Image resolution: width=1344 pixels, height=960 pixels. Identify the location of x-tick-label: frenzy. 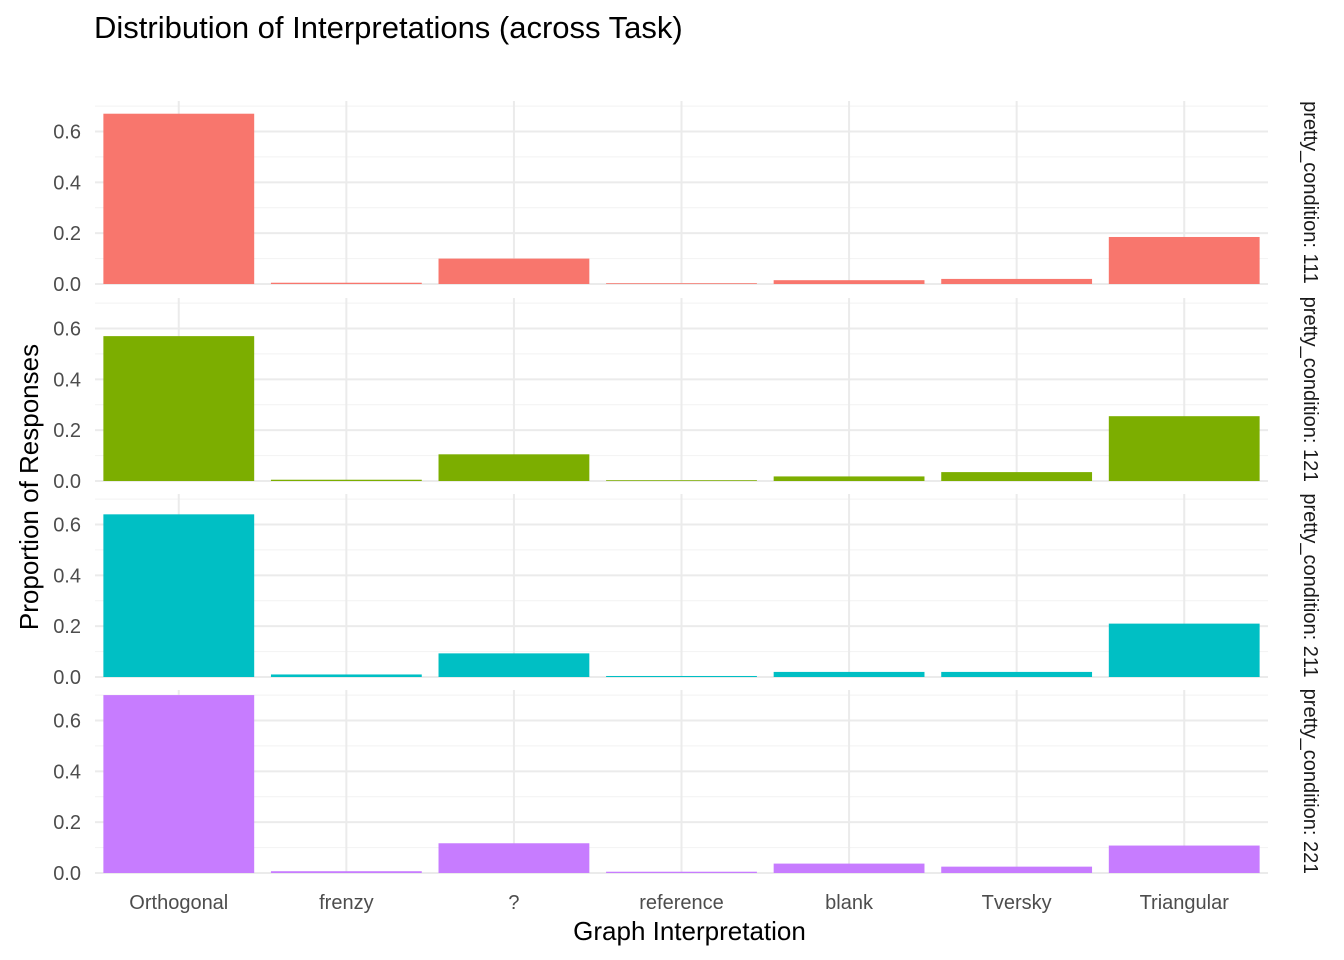
(346, 903).